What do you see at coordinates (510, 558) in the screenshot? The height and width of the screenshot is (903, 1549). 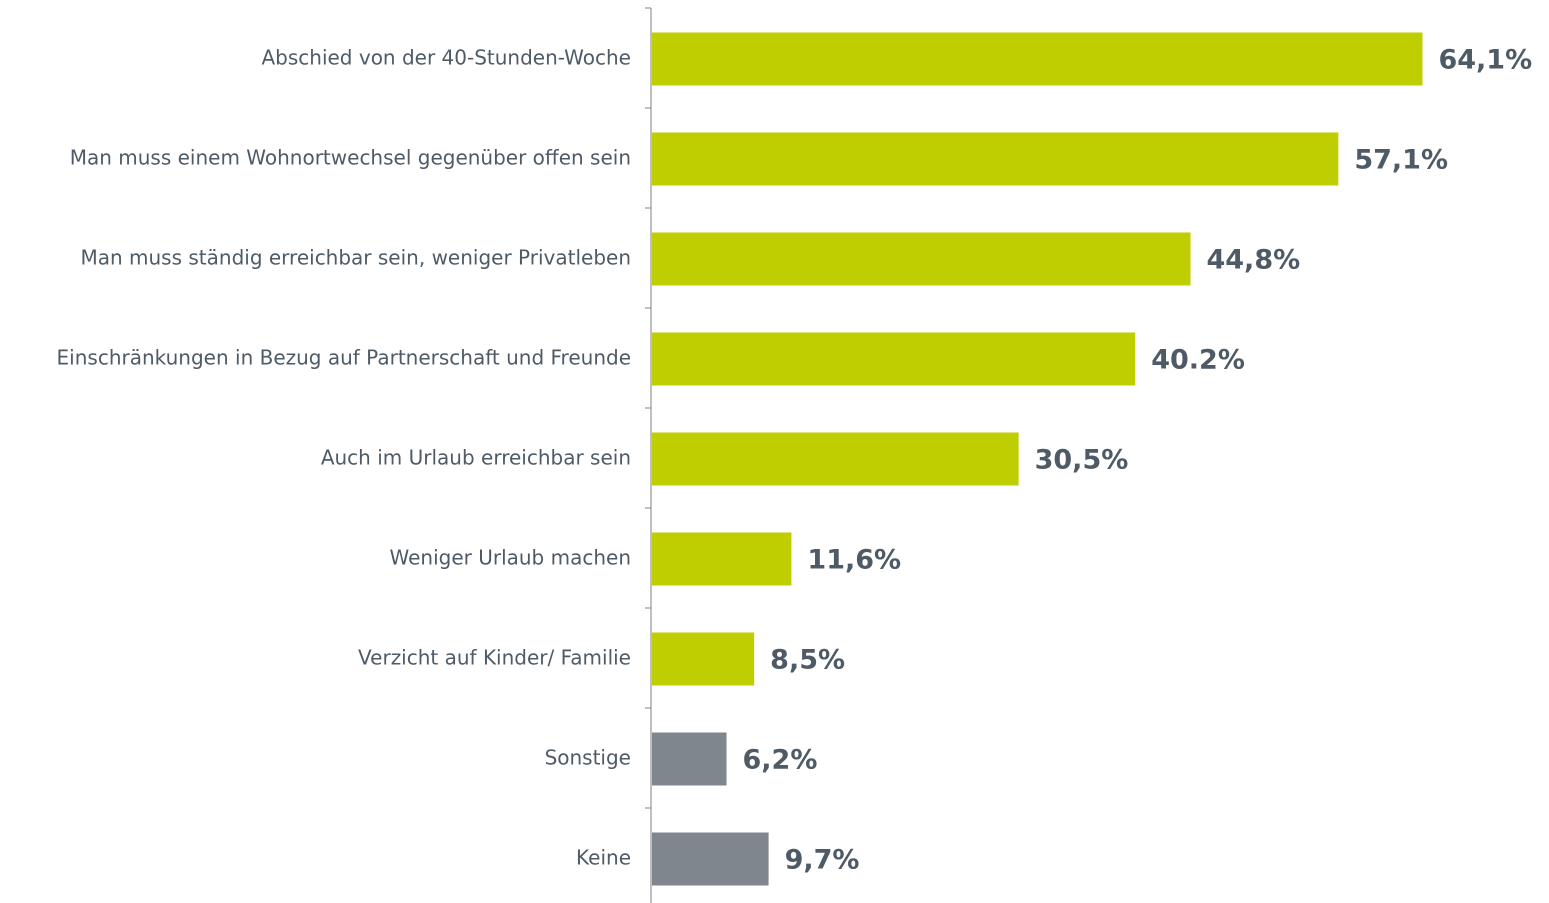 I see `category-label: Weniger Urlaub machen` at bounding box center [510, 558].